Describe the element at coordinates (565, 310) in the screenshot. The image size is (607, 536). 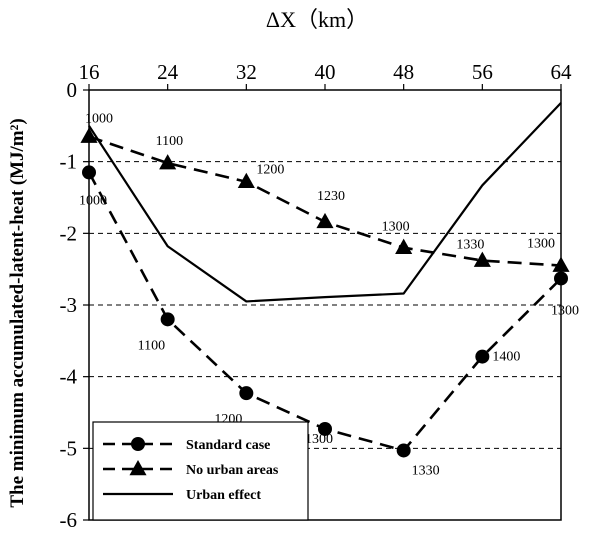
I see `point-label-standard-case-6: 1300` at that location.